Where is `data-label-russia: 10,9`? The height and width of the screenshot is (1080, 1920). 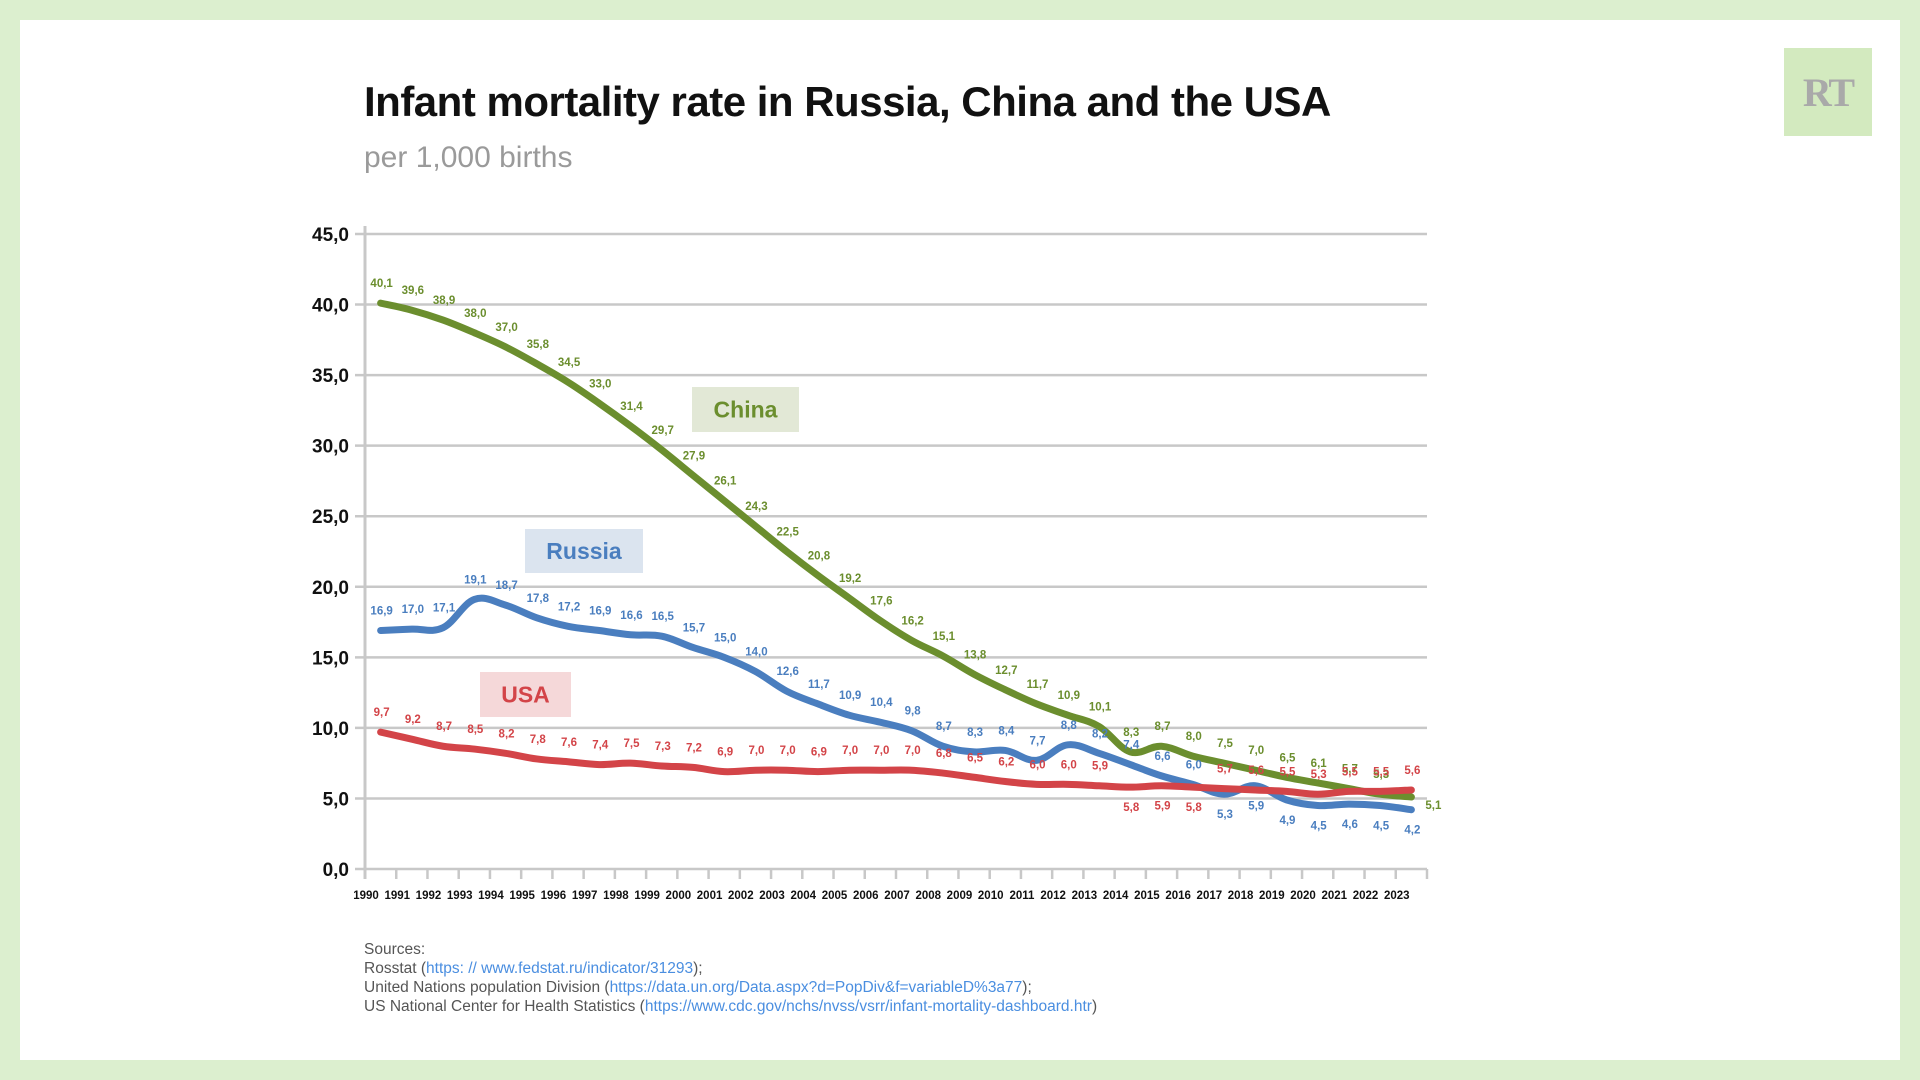
data-label-russia: 10,9 is located at coordinates (850, 696).